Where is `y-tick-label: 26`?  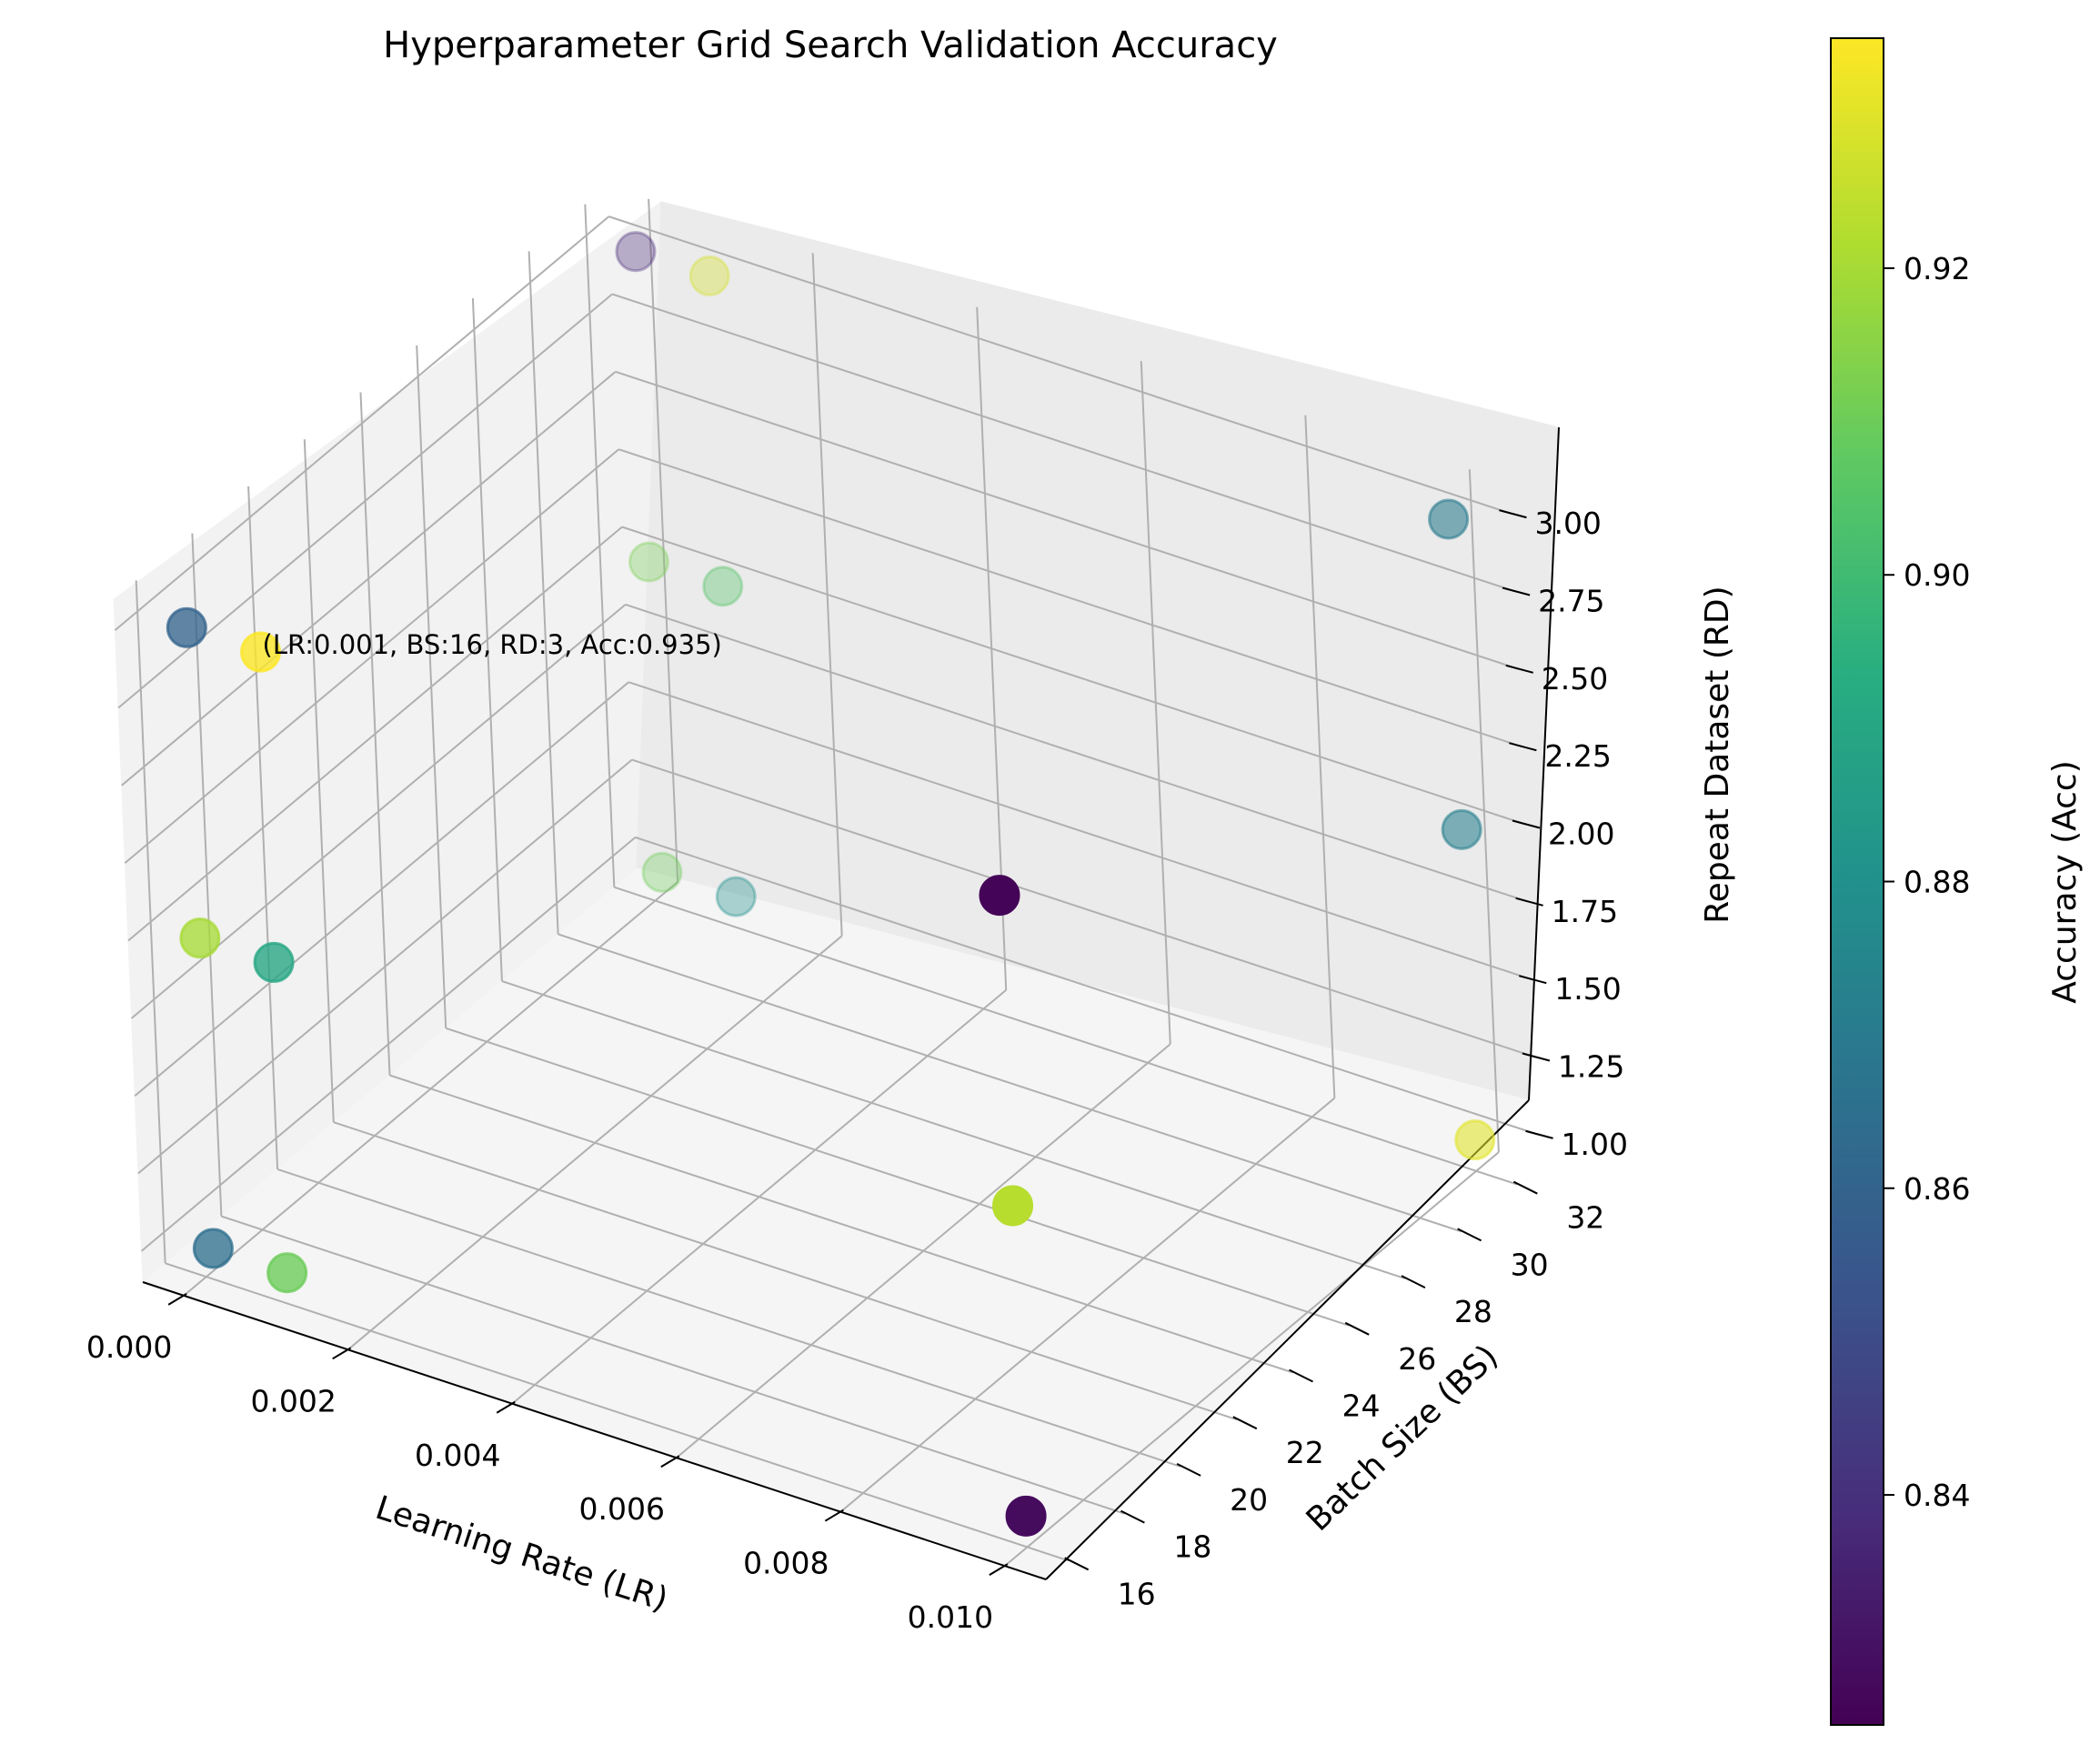 y-tick-label: 26 is located at coordinates (1417, 1359).